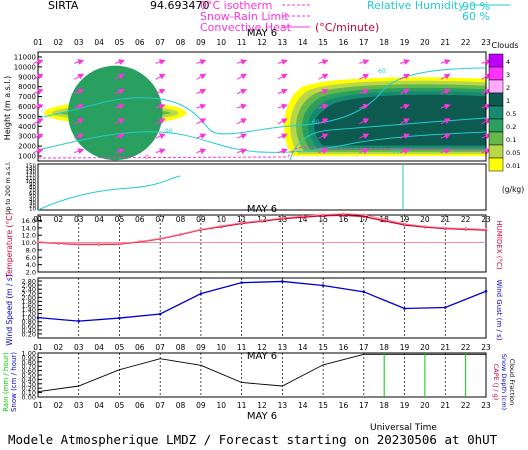 This screenshot has height=450, width=528. I want to click on colorbar-level: 0.2, so click(511, 127).